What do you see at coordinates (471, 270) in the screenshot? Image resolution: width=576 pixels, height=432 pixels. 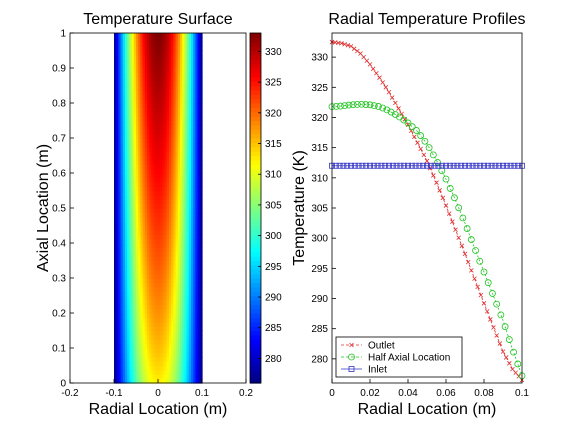 I see `outlet-point` at bounding box center [471, 270].